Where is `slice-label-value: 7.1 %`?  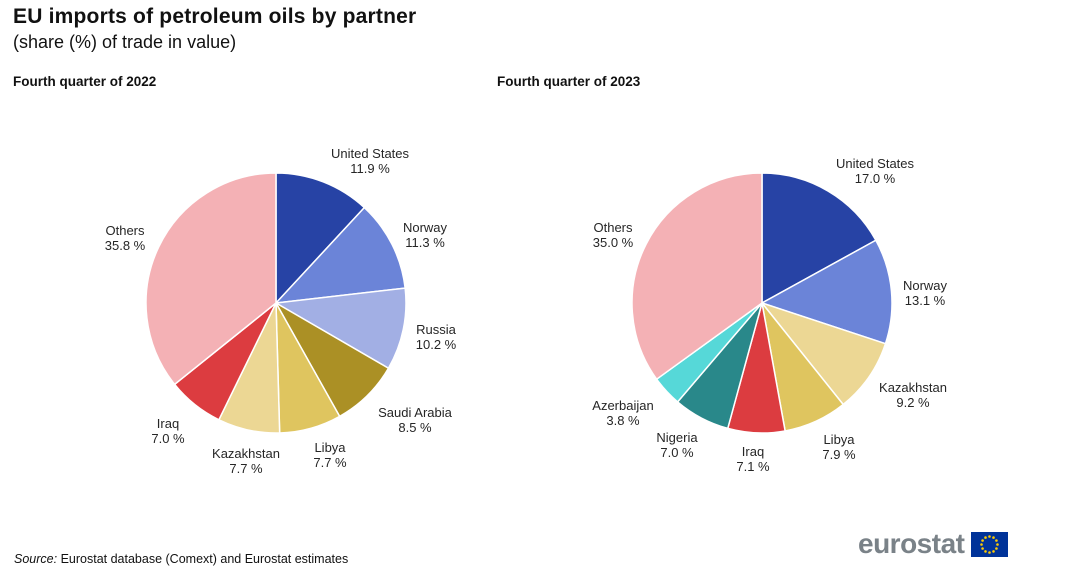
slice-label-value: 7.1 % is located at coordinates (753, 466).